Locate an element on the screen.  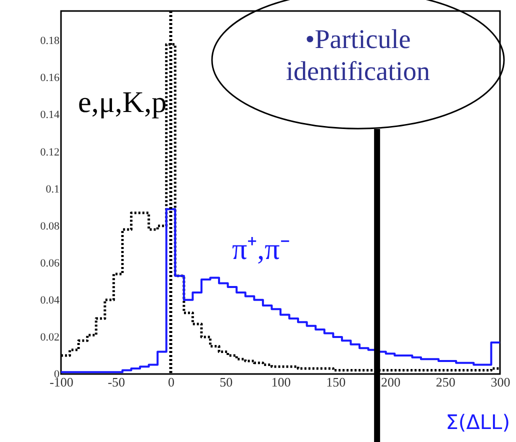
series-label: e,μ,K,p is located at coordinates (122, 102).